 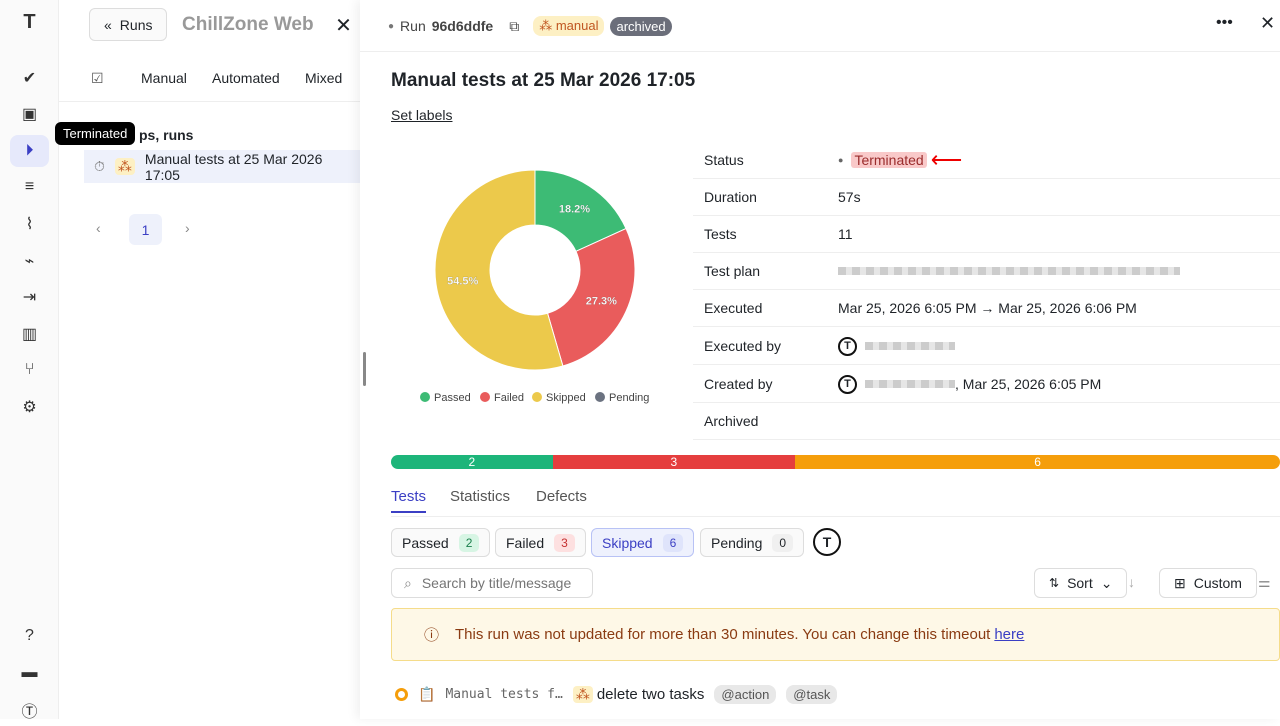 I want to click on filter-label: Pending, so click(x=737, y=542).